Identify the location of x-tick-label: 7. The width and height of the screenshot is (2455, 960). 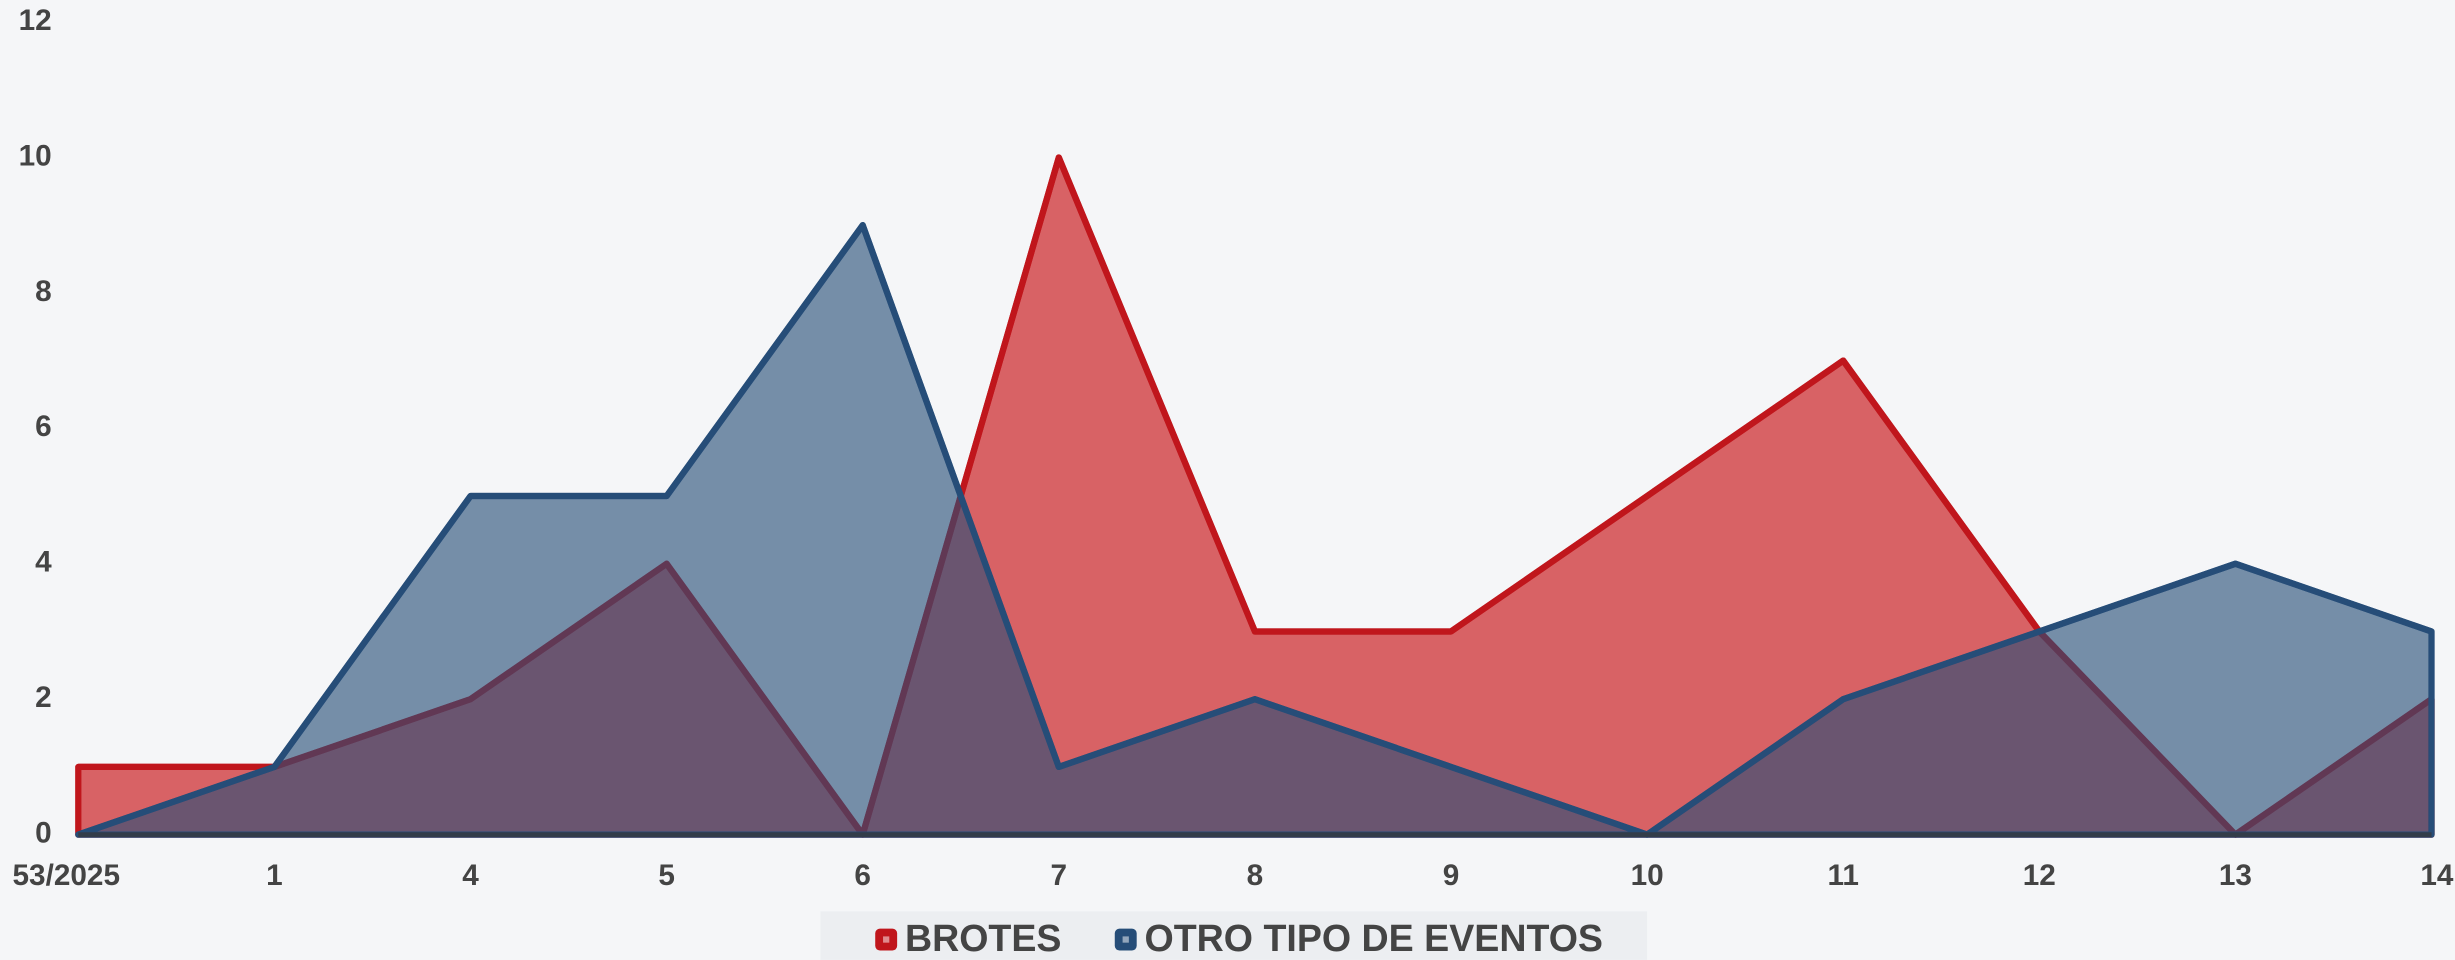
(1059, 875).